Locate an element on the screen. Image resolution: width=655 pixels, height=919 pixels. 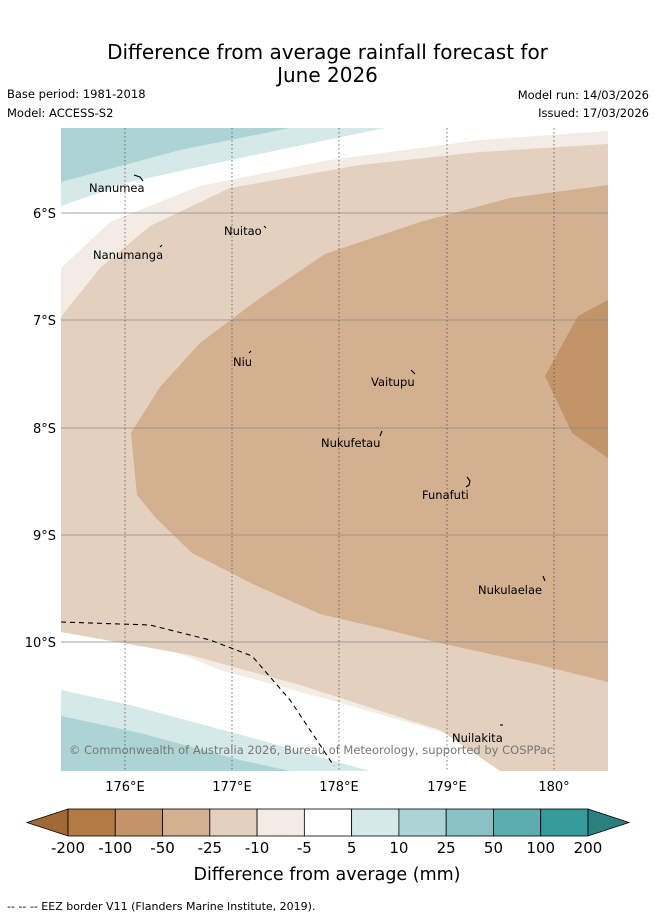
lat-label: 9°S is located at coordinates (44, 536).